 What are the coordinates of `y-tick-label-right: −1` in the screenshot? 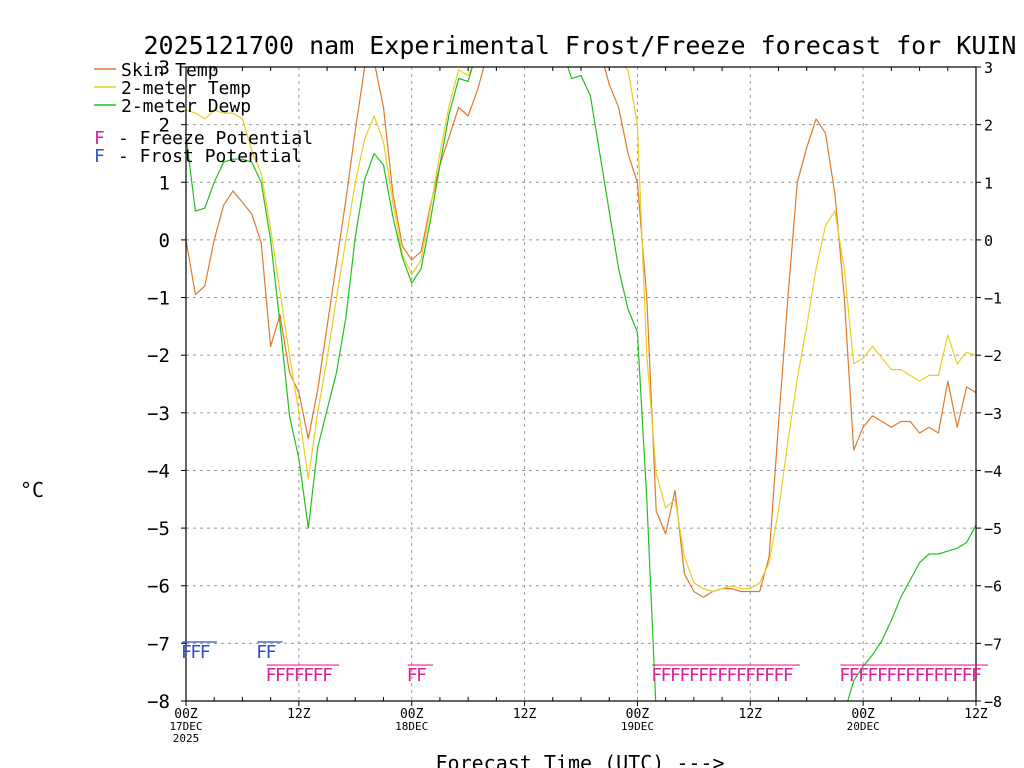 It's located at (993, 299).